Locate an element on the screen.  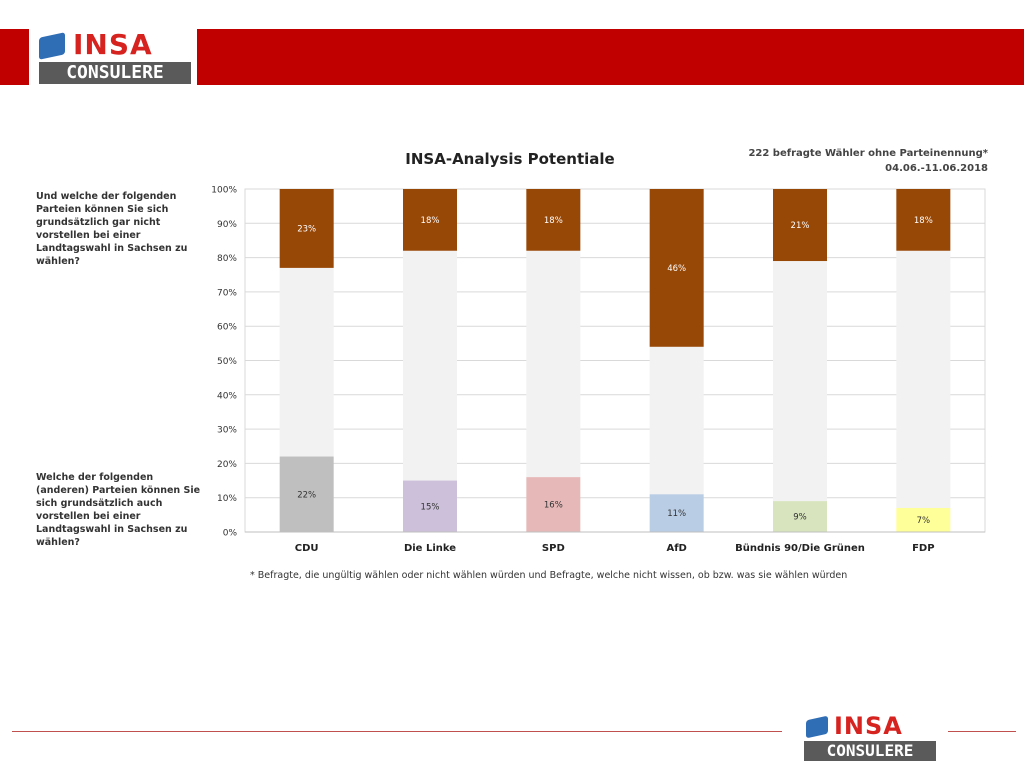
potential-value-label: 15% is located at coordinates (430, 507).